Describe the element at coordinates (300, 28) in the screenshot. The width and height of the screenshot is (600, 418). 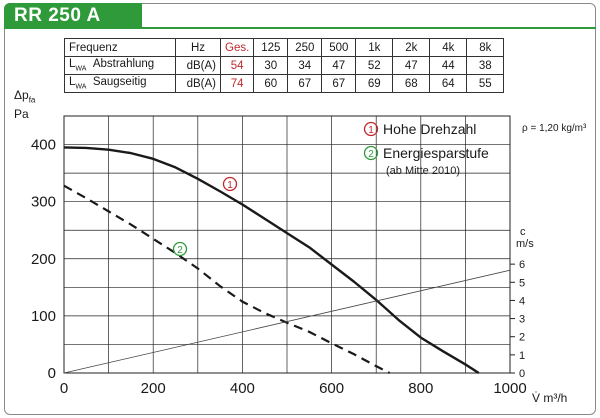
I see `title-underline` at that location.